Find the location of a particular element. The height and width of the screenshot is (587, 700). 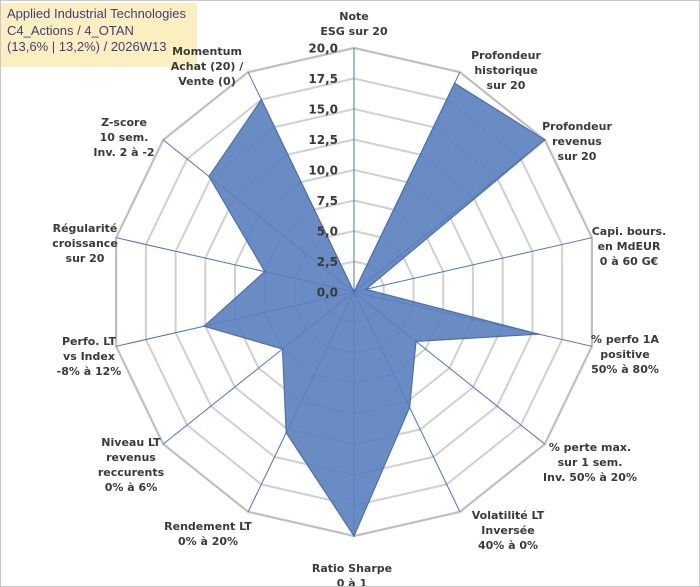

tick-label: 7,5 is located at coordinates (327, 201).